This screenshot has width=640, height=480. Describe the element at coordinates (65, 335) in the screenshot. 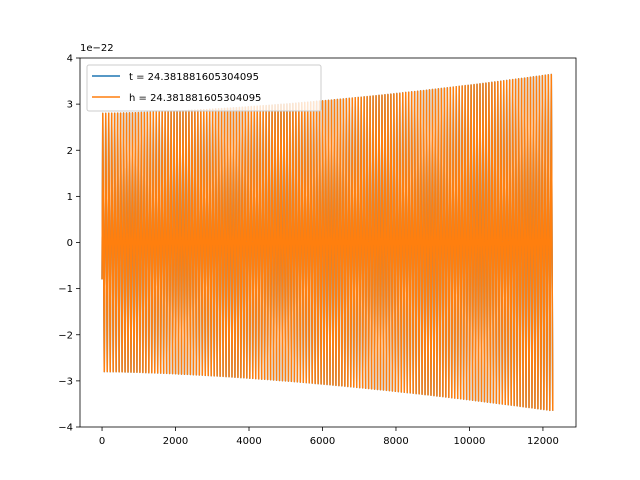

I see `y-tick-label: −2` at that location.